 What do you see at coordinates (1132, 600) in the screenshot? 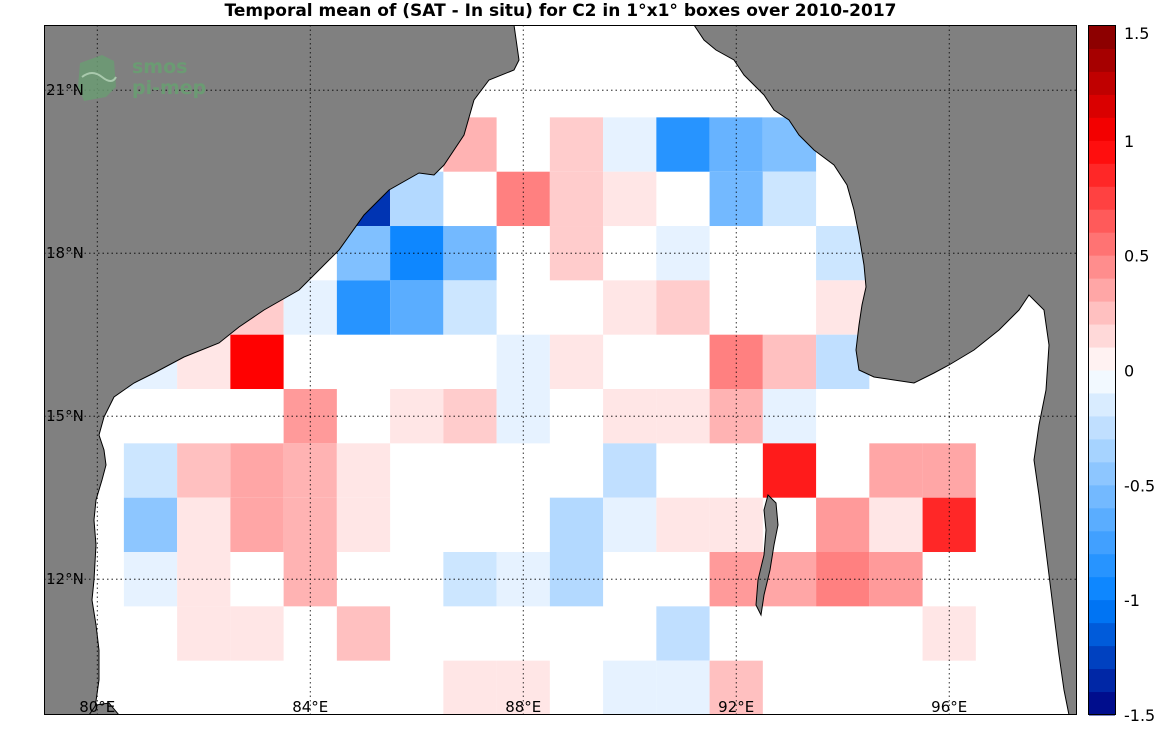
I see `colorbar-tick-label: -1` at bounding box center [1132, 600].